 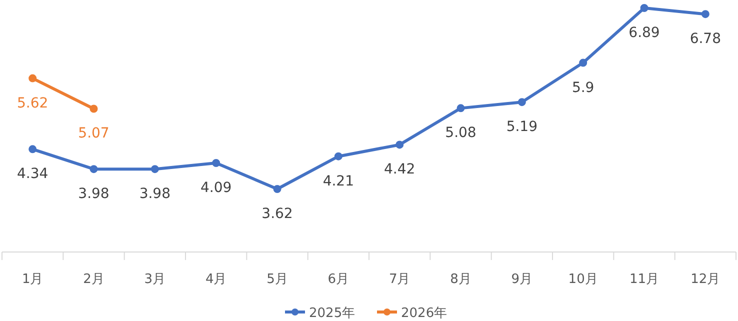 I want to click on x-tick-label: 4月, so click(x=216, y=279).